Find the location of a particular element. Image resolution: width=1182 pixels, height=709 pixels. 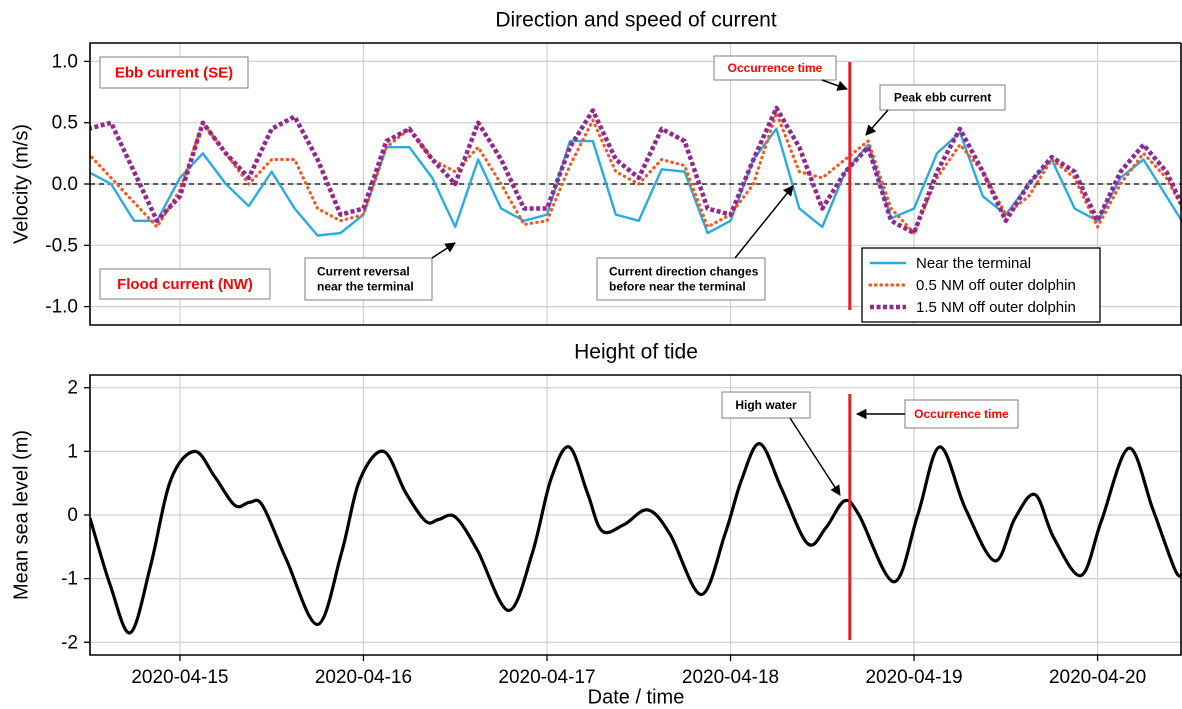

x-tick-label: 2020-04-18 is located at coordinates (730, 677).